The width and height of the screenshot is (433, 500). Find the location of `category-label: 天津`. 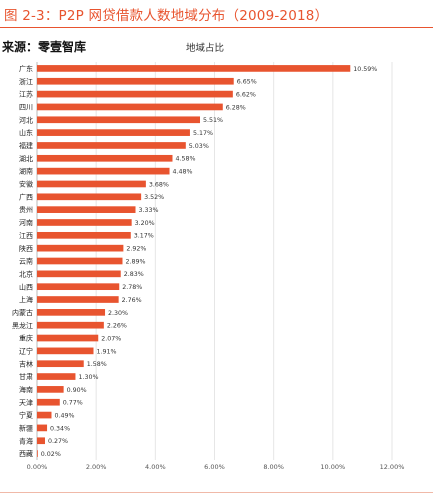

category-label: 天津 is located at coordinates (26, 403).